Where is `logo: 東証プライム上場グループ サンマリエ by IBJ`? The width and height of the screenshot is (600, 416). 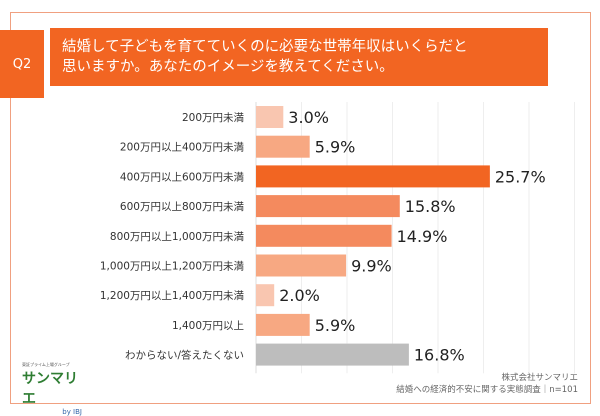 logo: 東証プライム上場グループ サンマリエ by IBJ is located at coordinates (52, 389).